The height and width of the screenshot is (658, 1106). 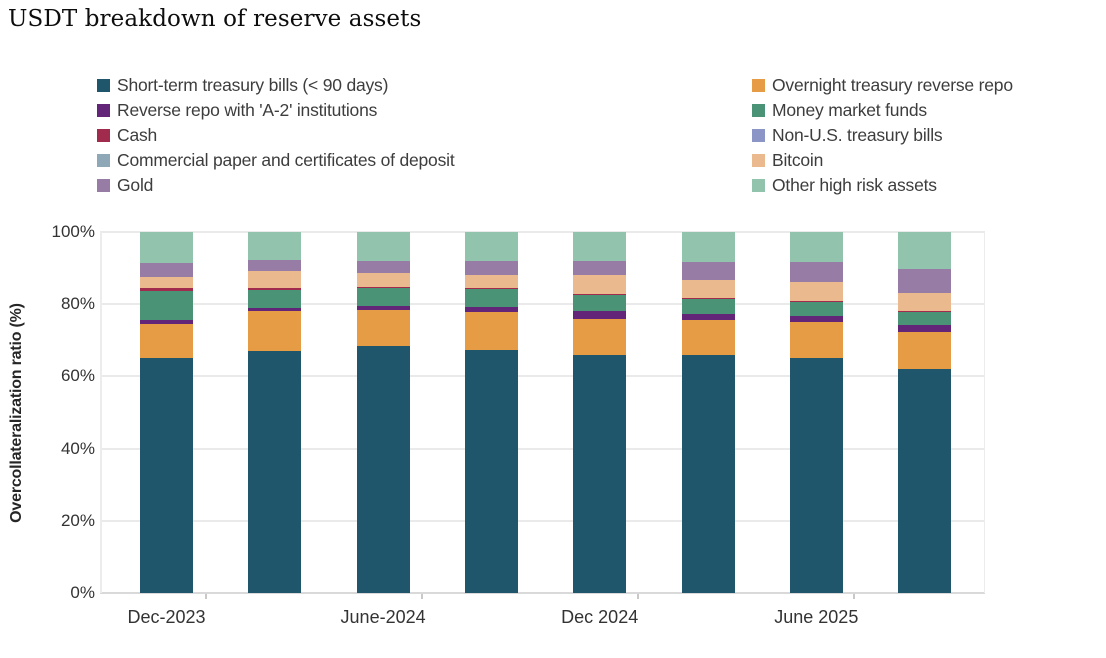 I want to click on chart-title: USDT breakdown of reserve assets, so click(x=215, y=19).